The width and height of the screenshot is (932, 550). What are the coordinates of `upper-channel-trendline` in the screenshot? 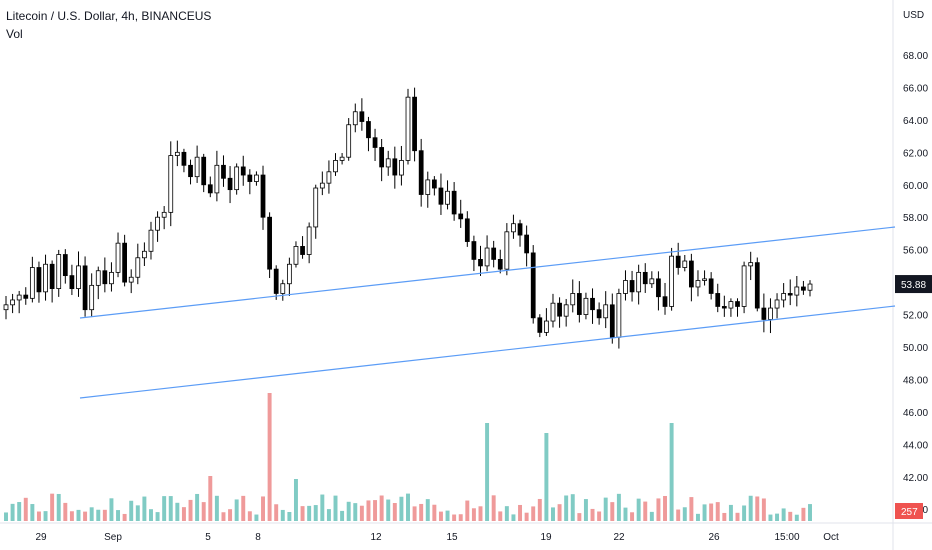 It's located at (487, 272).